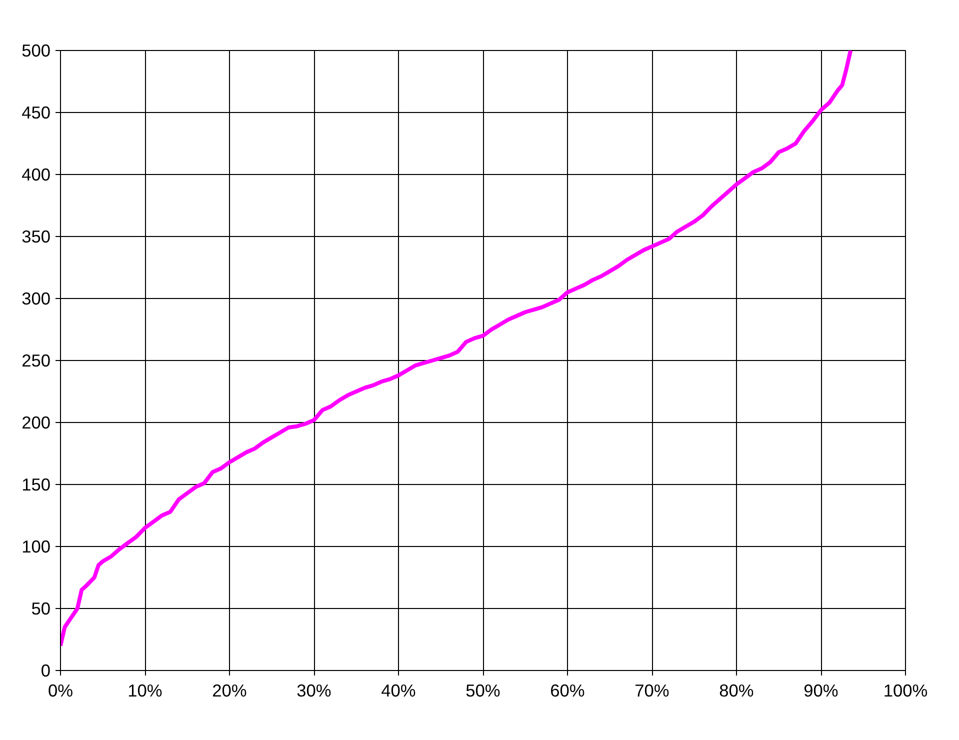 This screenshot has width=959, height=740. I want to click on y-tick-label: 500, so click(36, 50).